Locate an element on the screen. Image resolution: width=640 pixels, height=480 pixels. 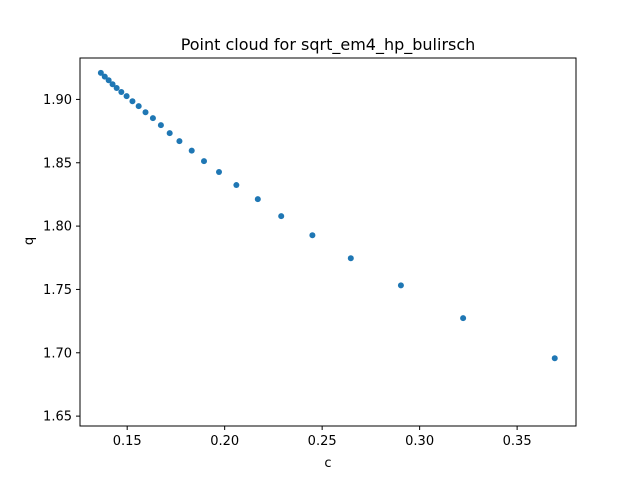
y-tick-label: 1.70 is located at coordinates (57, 353).